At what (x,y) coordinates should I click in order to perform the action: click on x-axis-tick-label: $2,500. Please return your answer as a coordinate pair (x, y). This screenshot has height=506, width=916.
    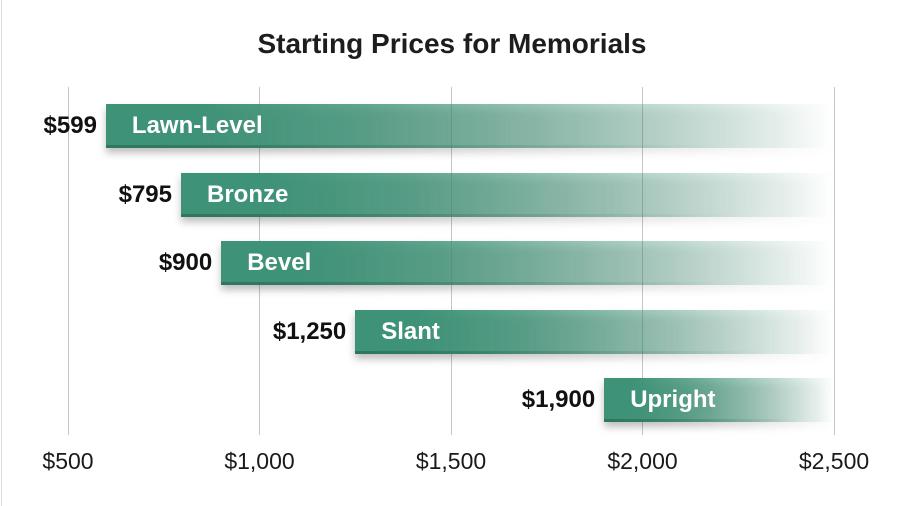
    Looking at the image, I should click on (834, 461).